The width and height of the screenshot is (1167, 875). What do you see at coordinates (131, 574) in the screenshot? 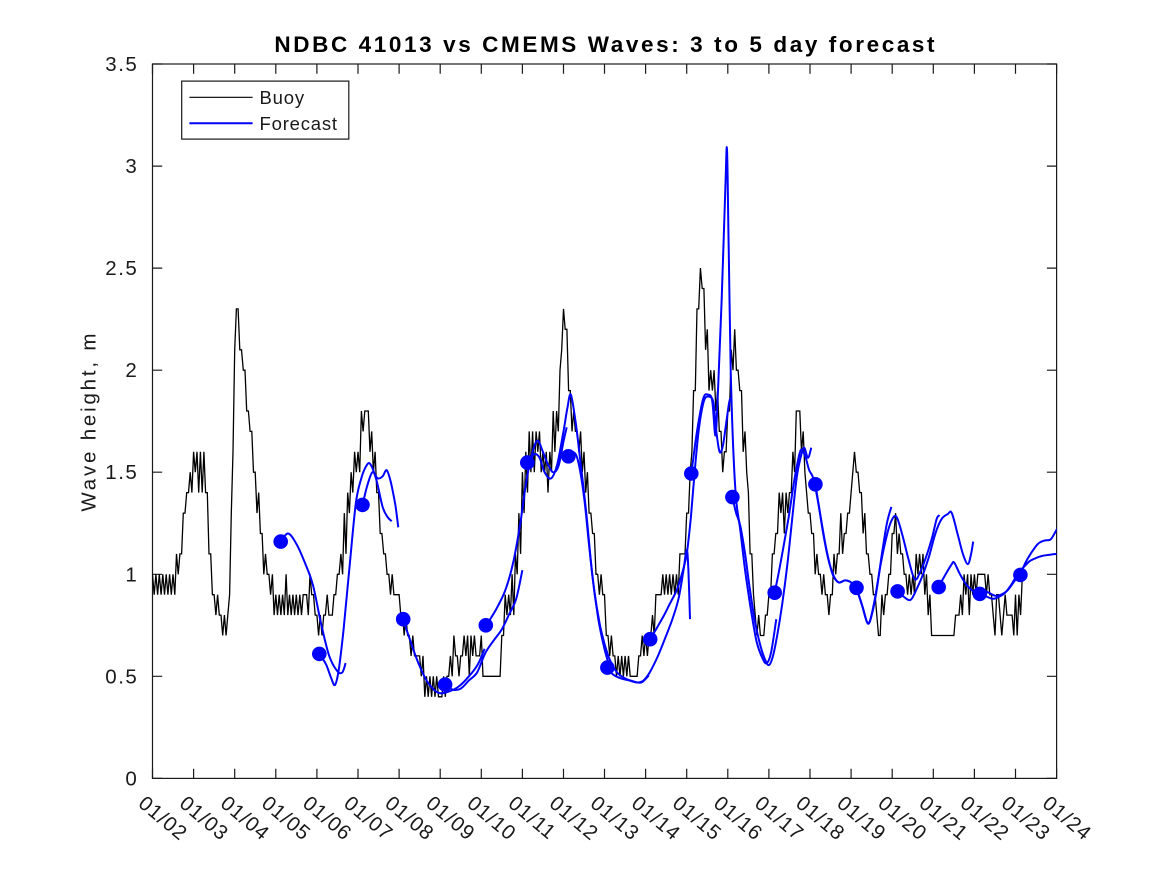
I see `svg-text: 1` at bounding box center [131, 574].